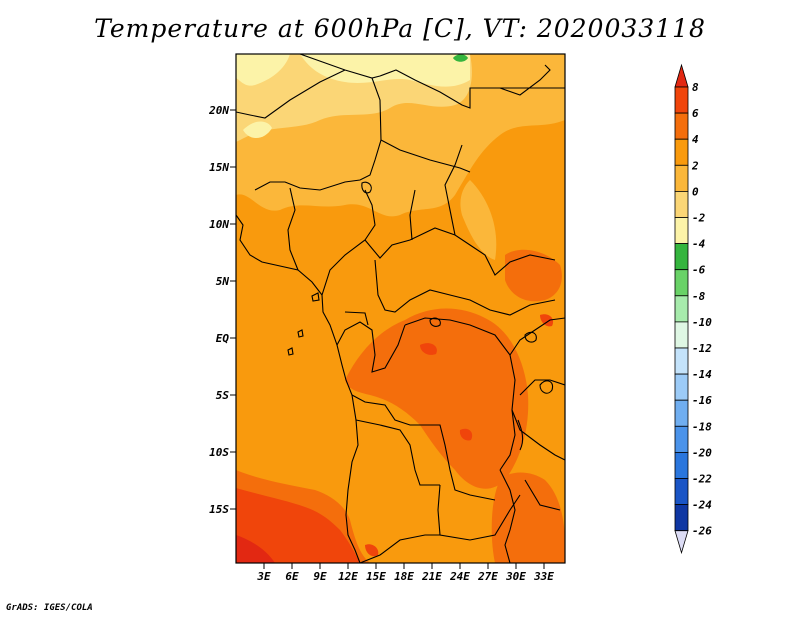 Image resolution: width=800 pixels, height=618 pixels. Describe the element at coordinates (699, 296) in the screenshot. I see `colorbar-label: -8` at that location.